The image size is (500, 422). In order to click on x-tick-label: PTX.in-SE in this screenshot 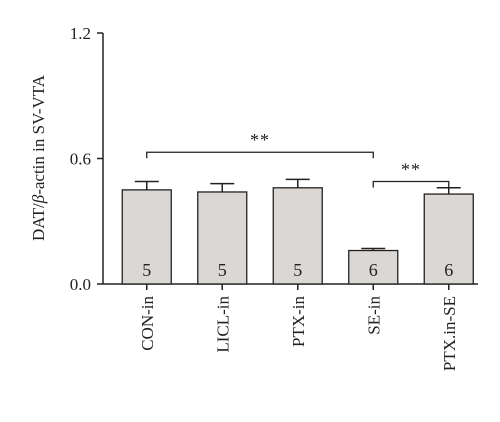, I will do `click(449, 333)`.